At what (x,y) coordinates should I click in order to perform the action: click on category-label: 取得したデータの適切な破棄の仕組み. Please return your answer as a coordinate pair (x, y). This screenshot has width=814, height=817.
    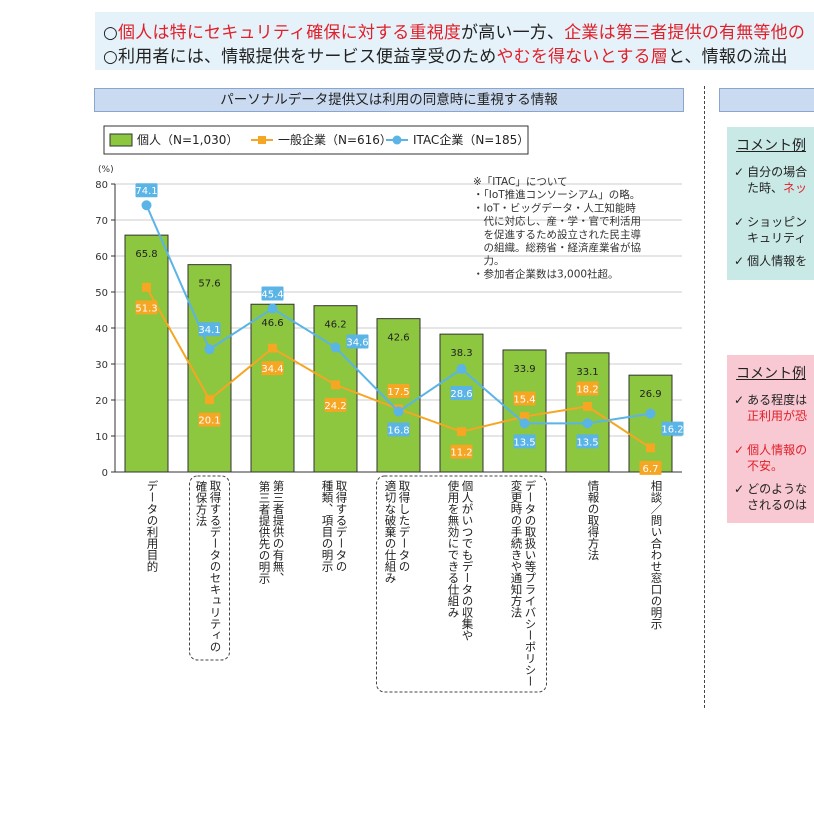
    Looking at the image, I should click on (398, 531).